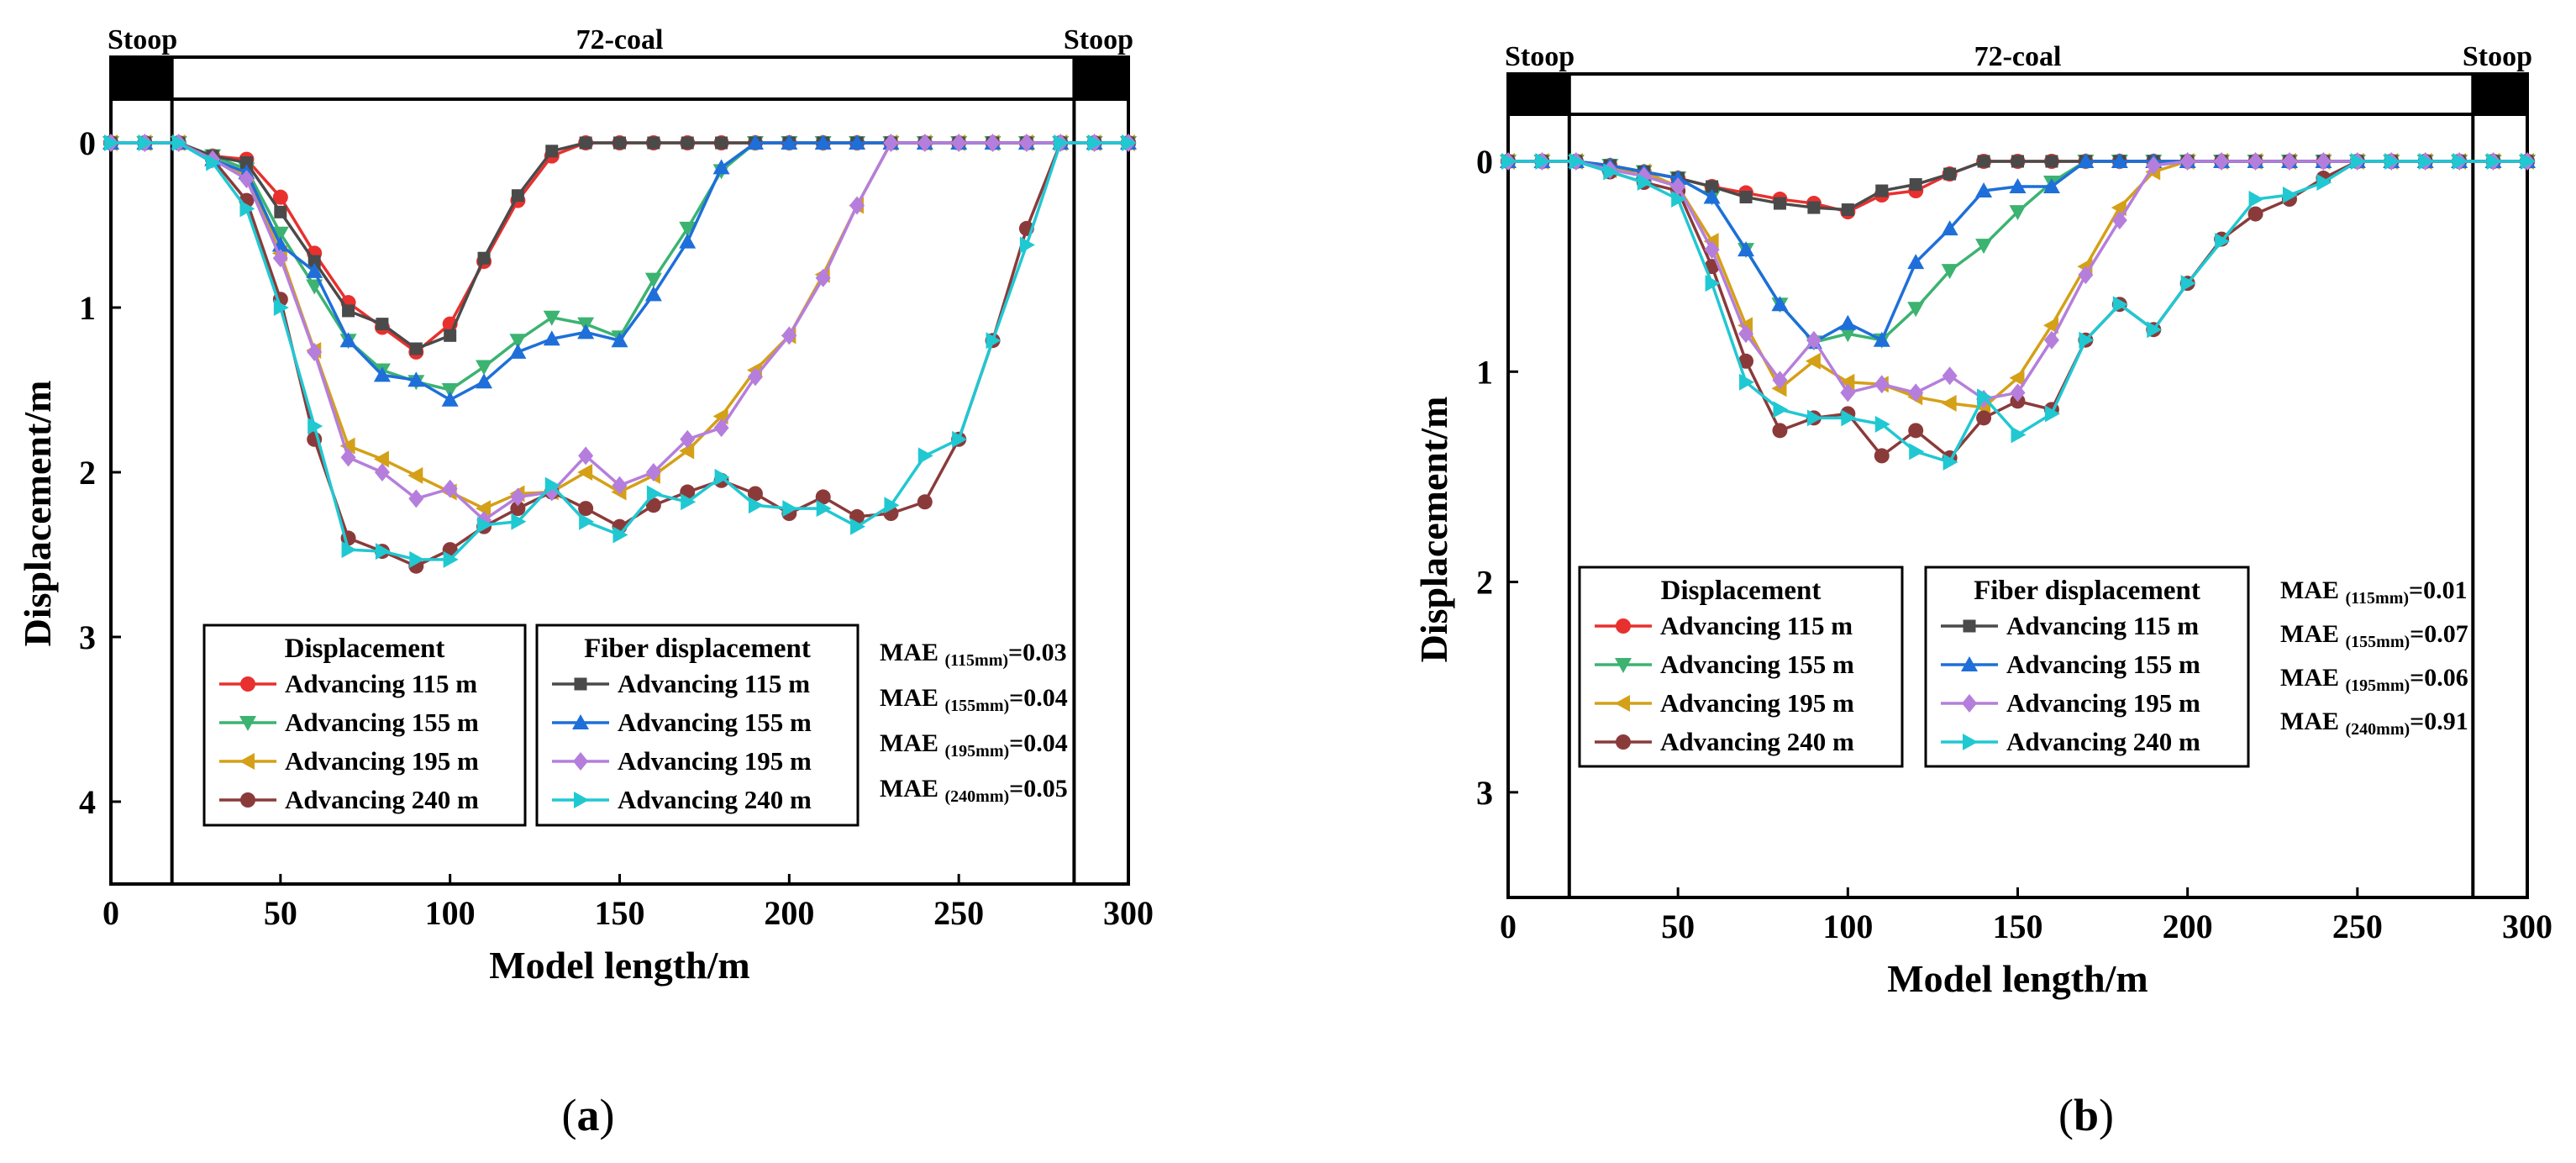 The image size is (2576, 1163). What do you see at coordinates (789, 913) in the screenshot?
I see `x-tick-label: 200` at bounding box center [789, 913].